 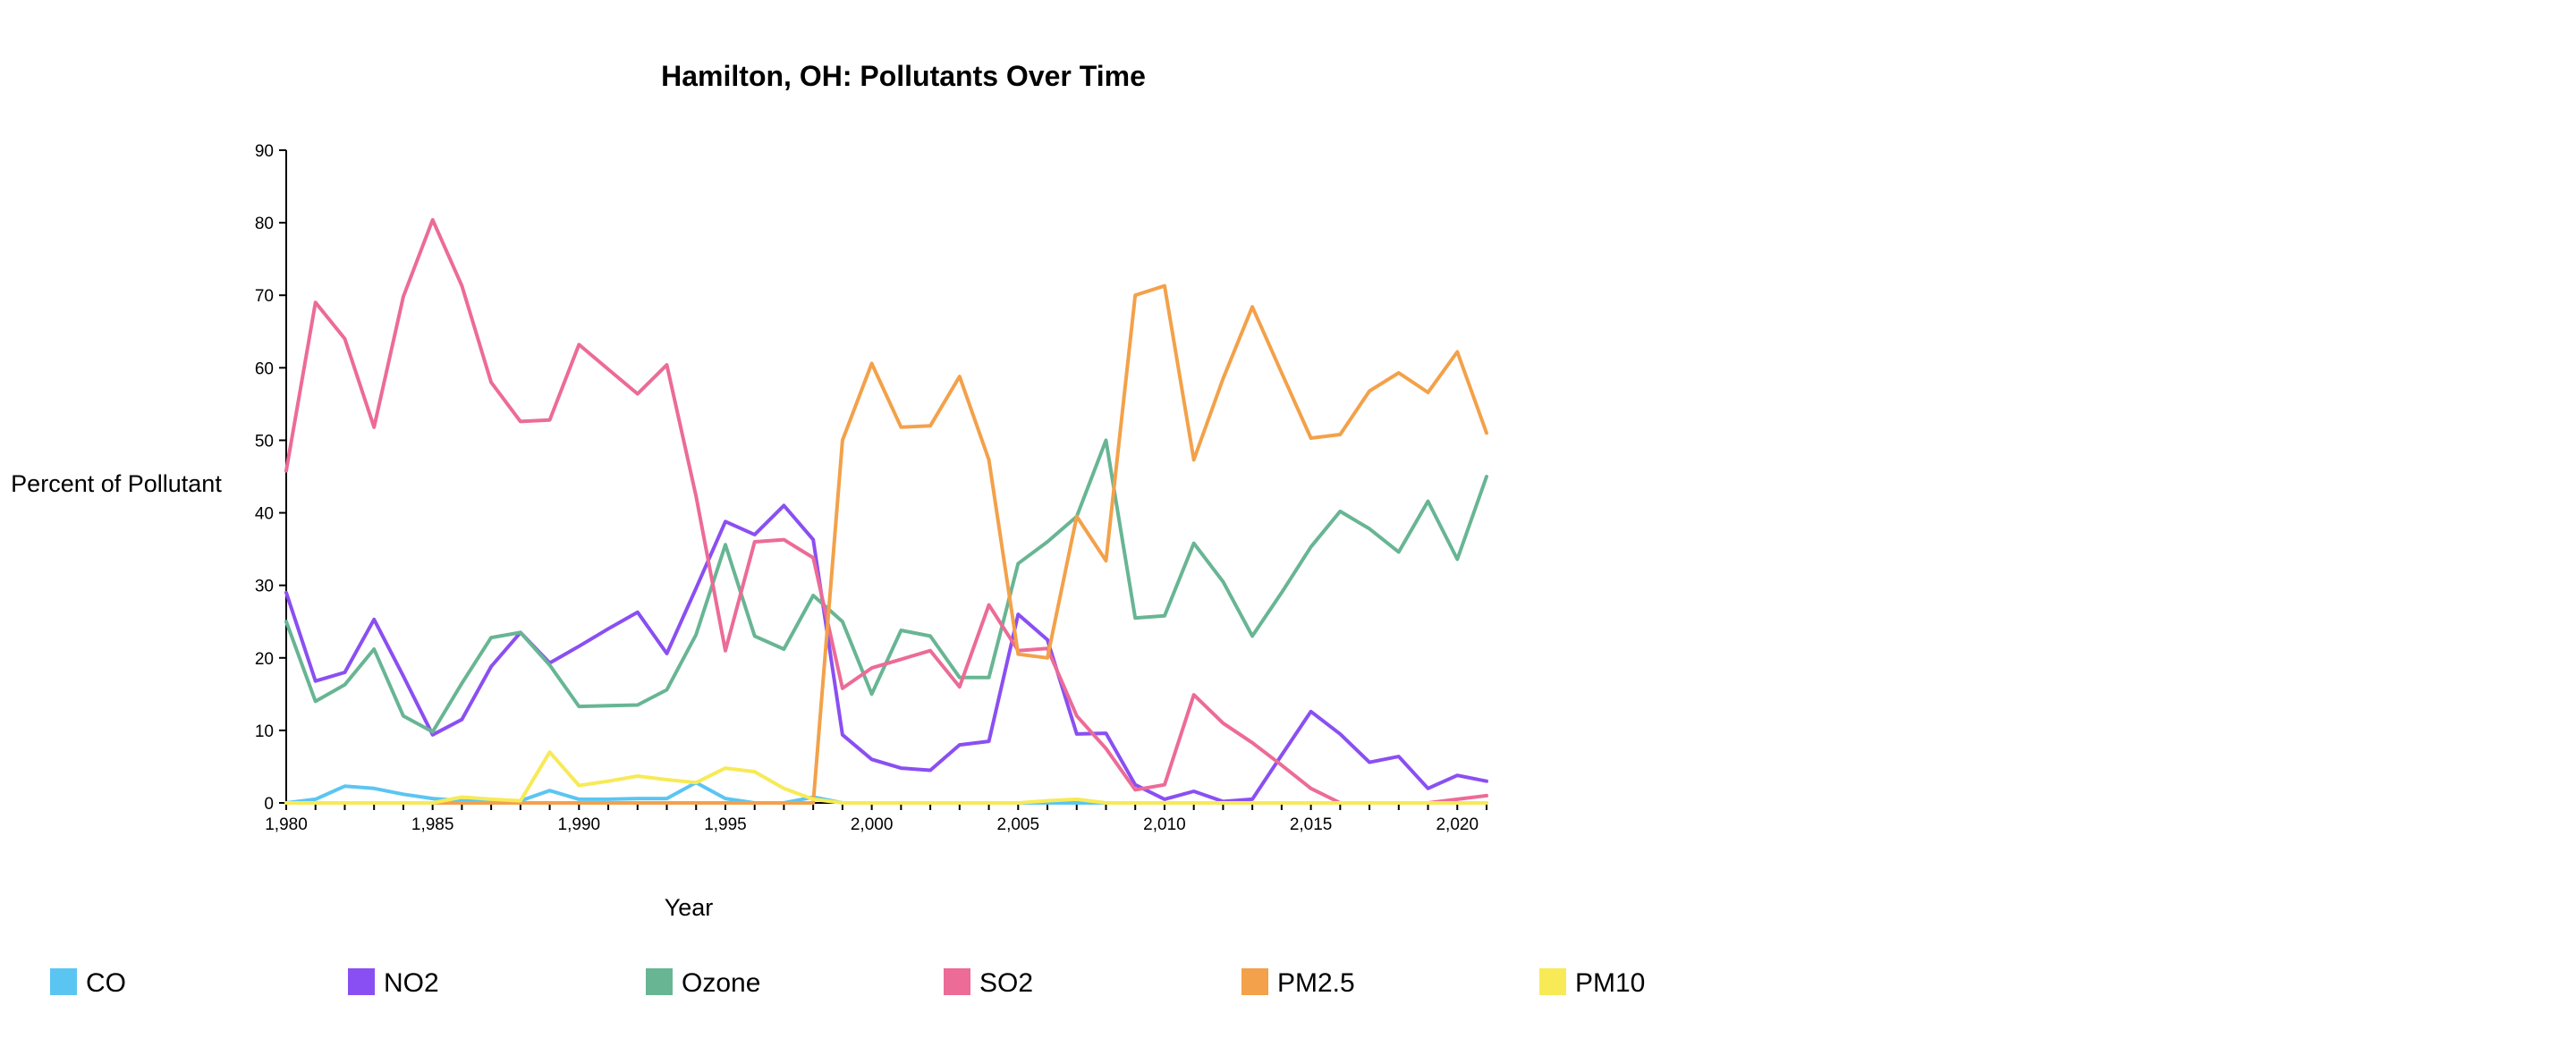 I want to click on legend-item-so2: SO2, so click(x=988, y=983).